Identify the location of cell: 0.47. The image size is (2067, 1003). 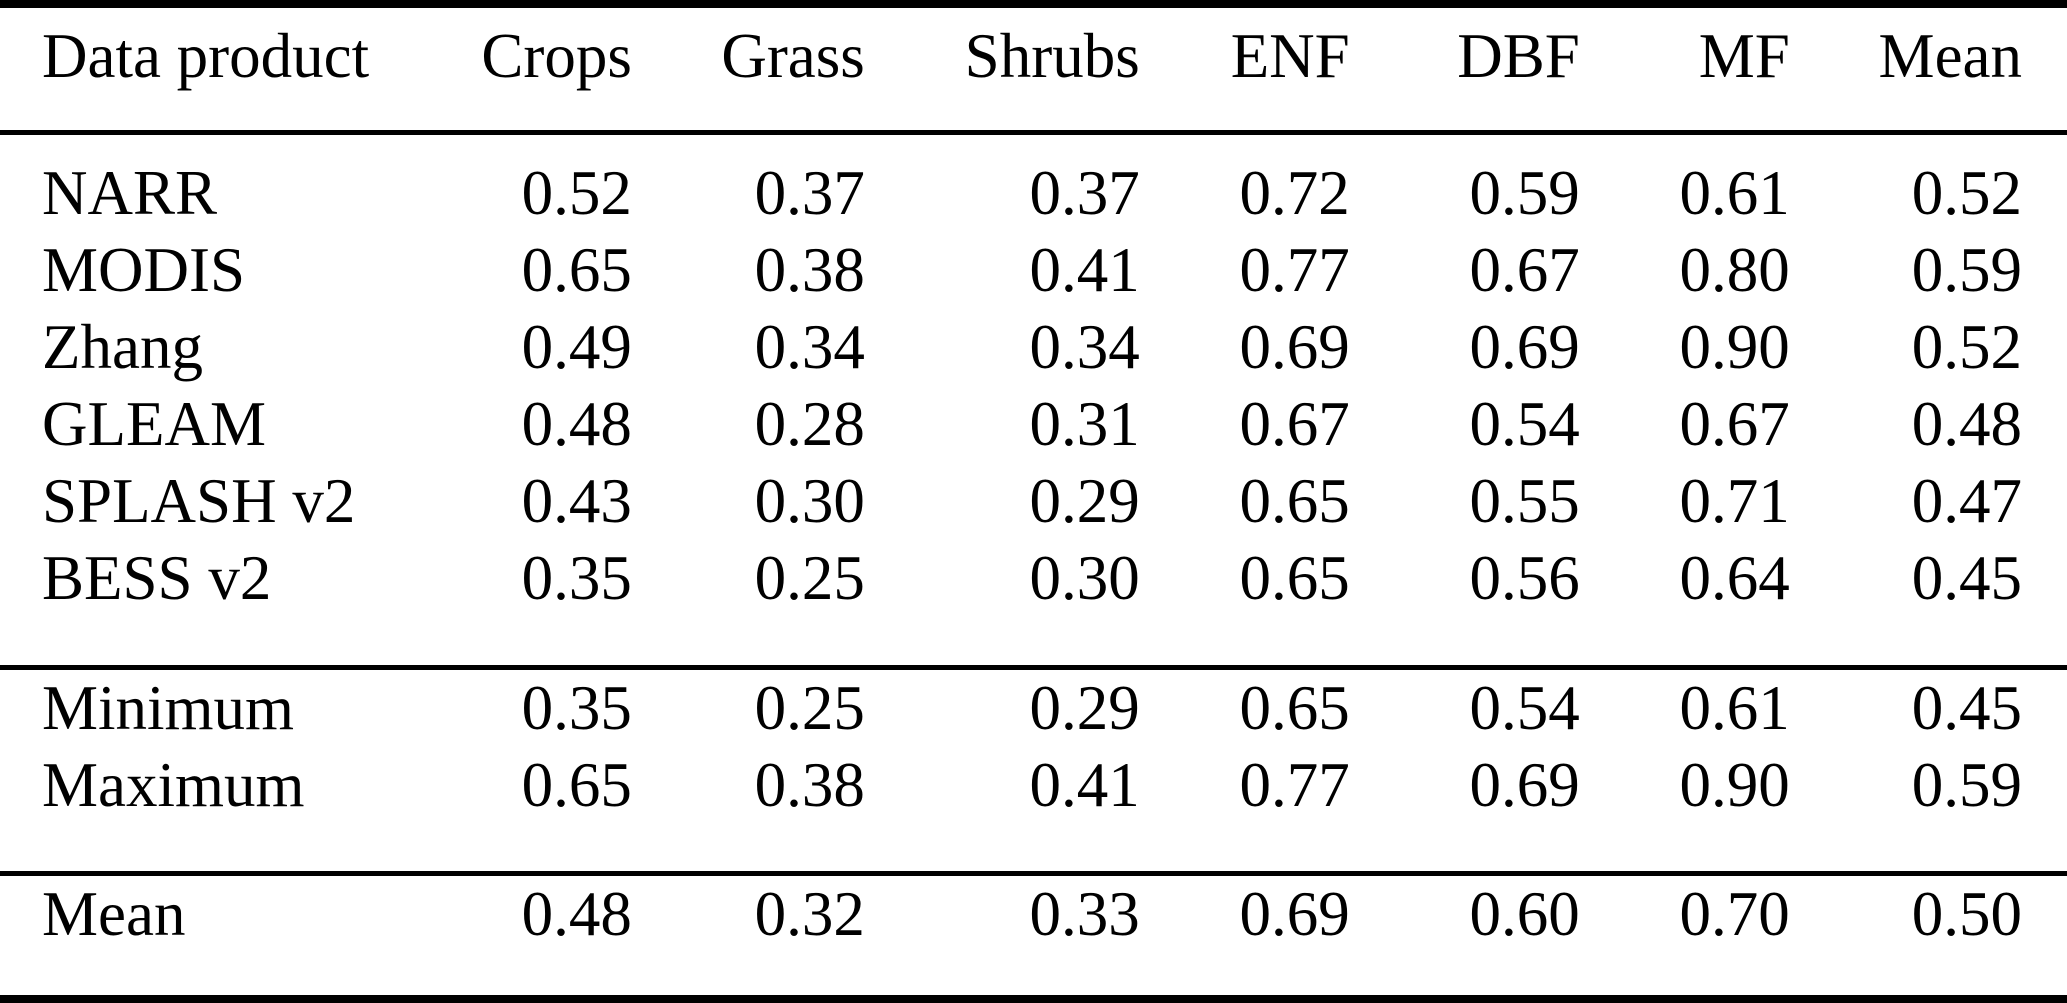
(1966, 501).